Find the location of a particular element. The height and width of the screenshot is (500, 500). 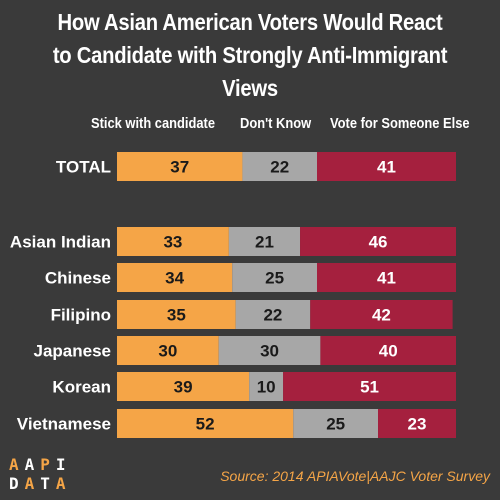

data-label-japanese-vote-for-someone-else: 40 is located at coordinates (388, 351).